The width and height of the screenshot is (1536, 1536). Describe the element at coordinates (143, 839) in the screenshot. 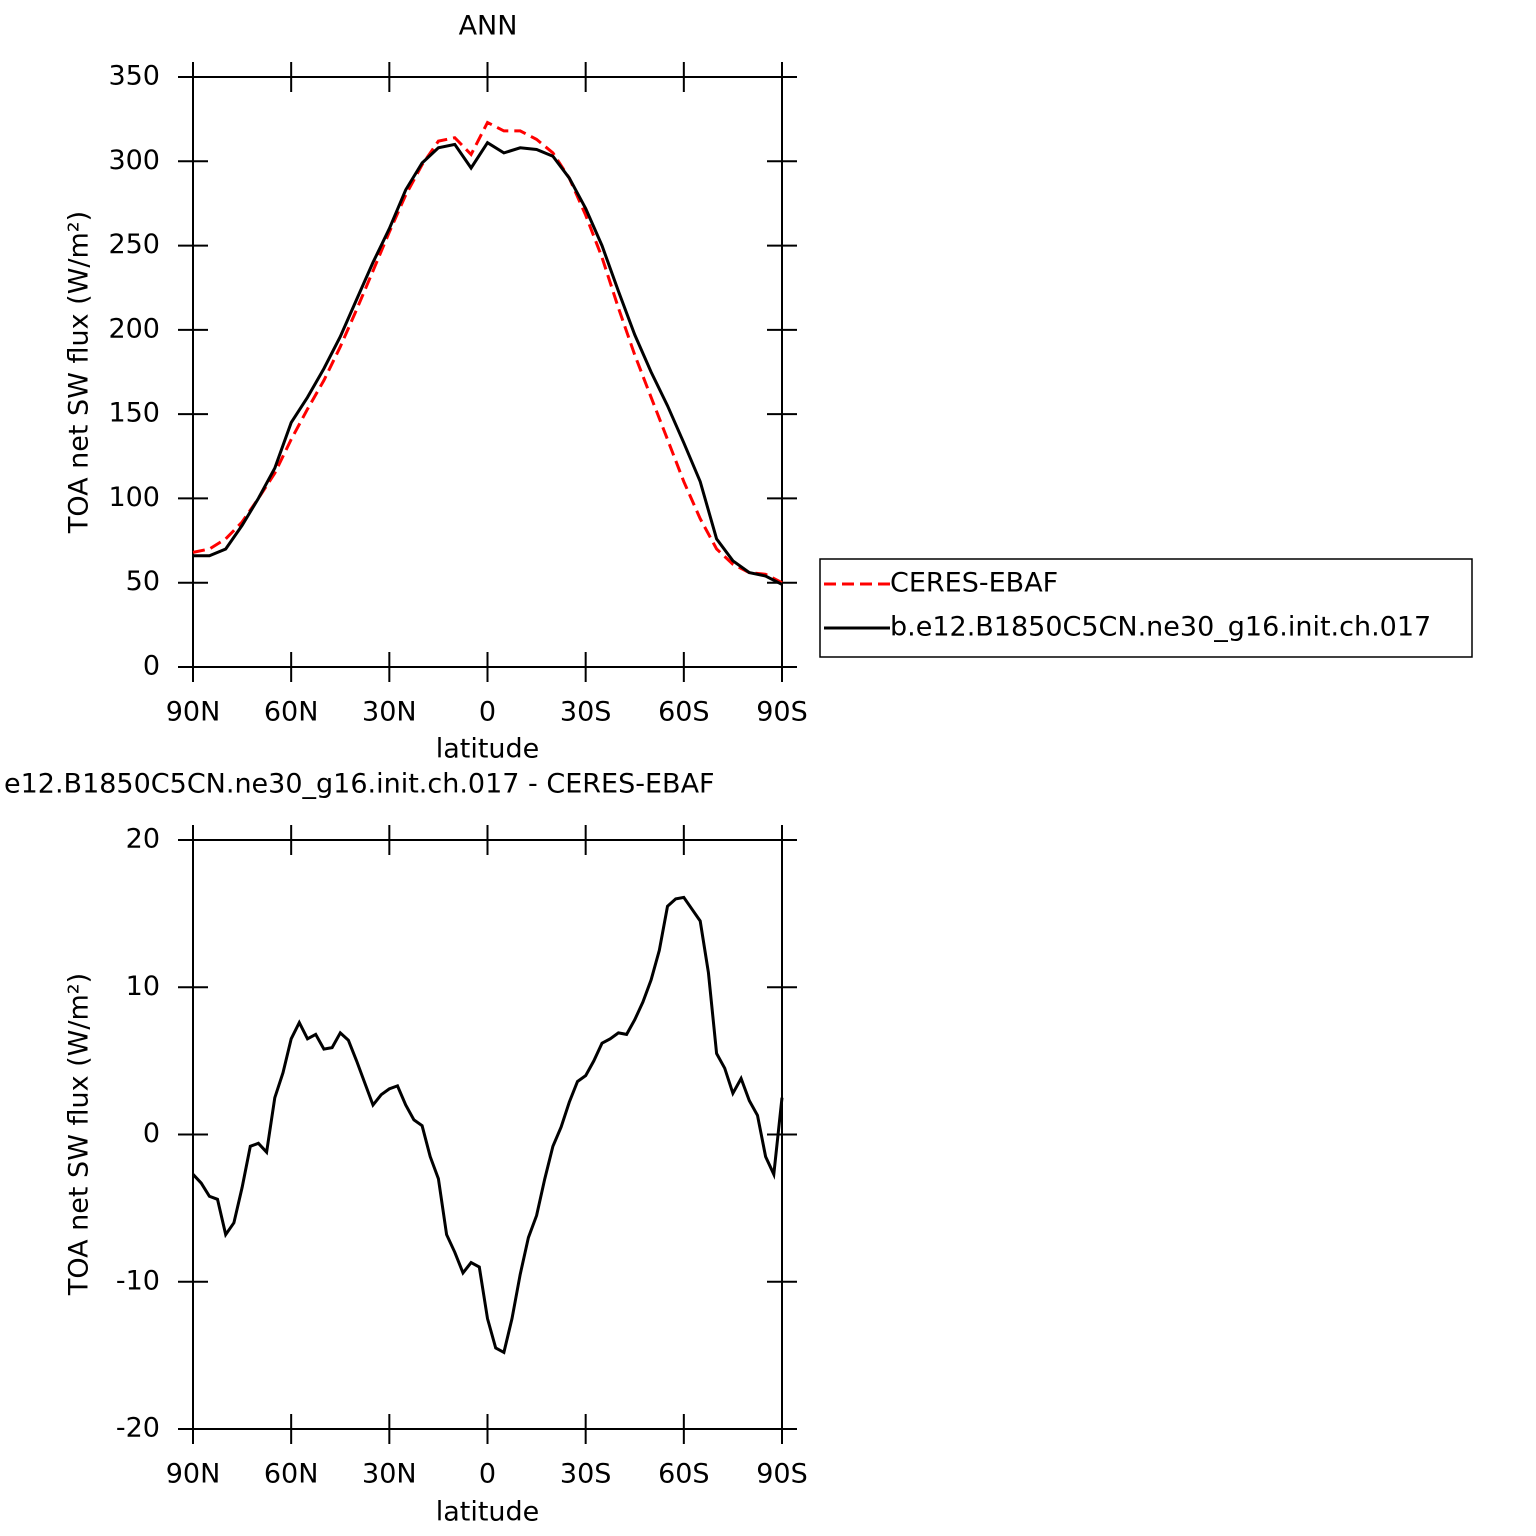

I see `y-tick-label: 20` at that location.